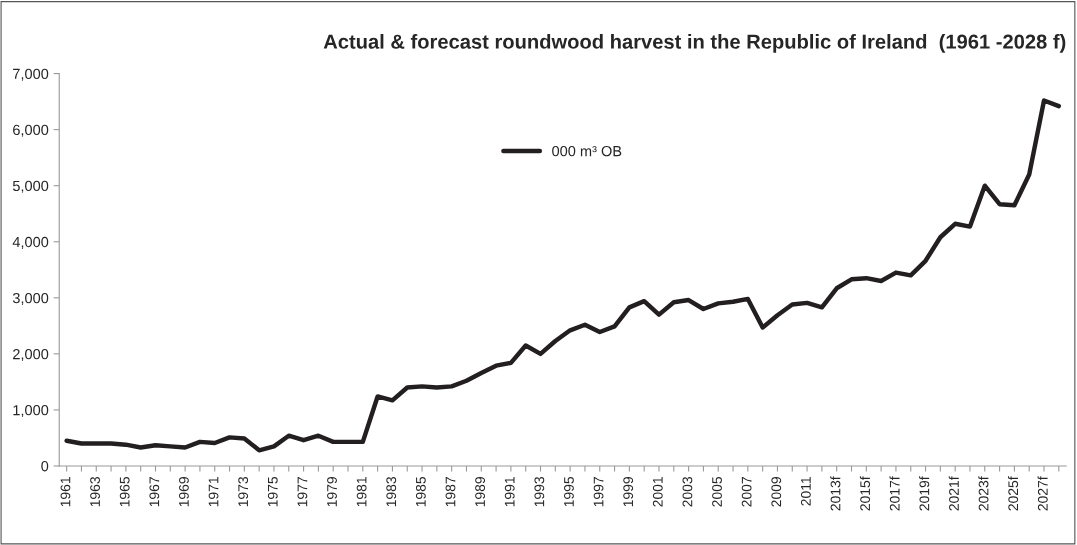  Describe the element at coordinates (953, 493) in the screenshot. I see `x-tick-label: 2021f` at that location.